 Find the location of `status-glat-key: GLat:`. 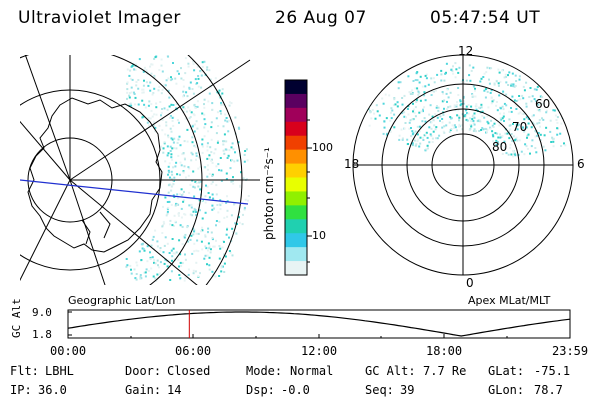

status-glat-key: GLat: is located at coordinates (506, 371).